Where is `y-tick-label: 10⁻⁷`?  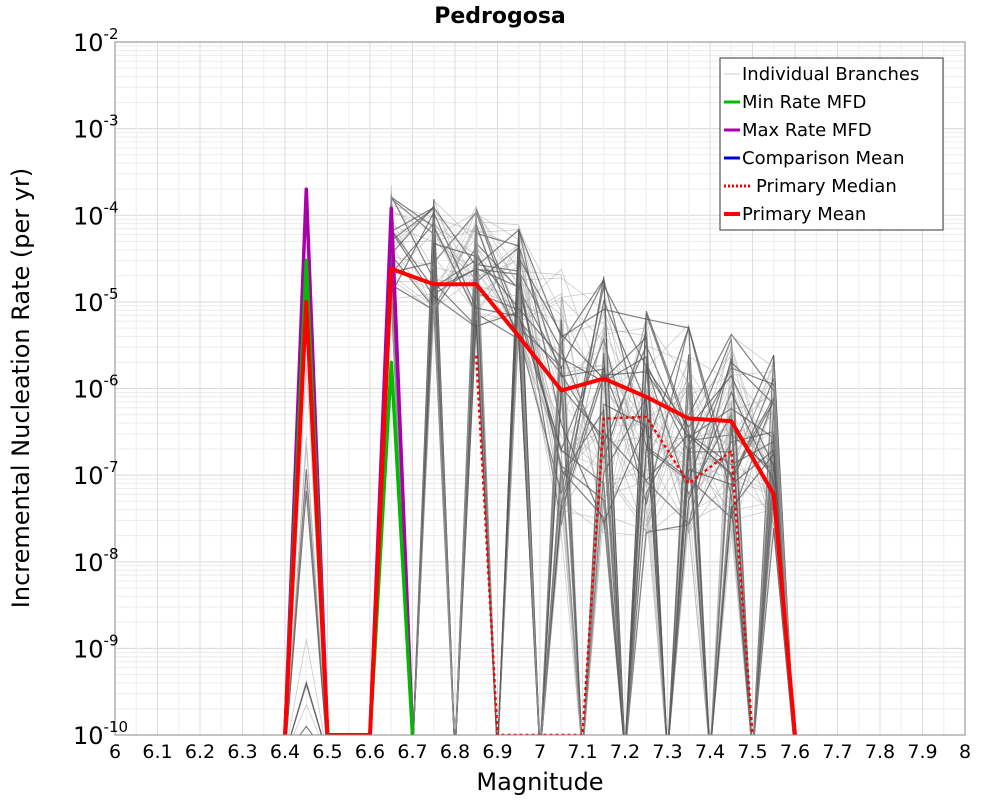
y-tick-label: 10⁻⁷ is located at coordinates (96, 474).